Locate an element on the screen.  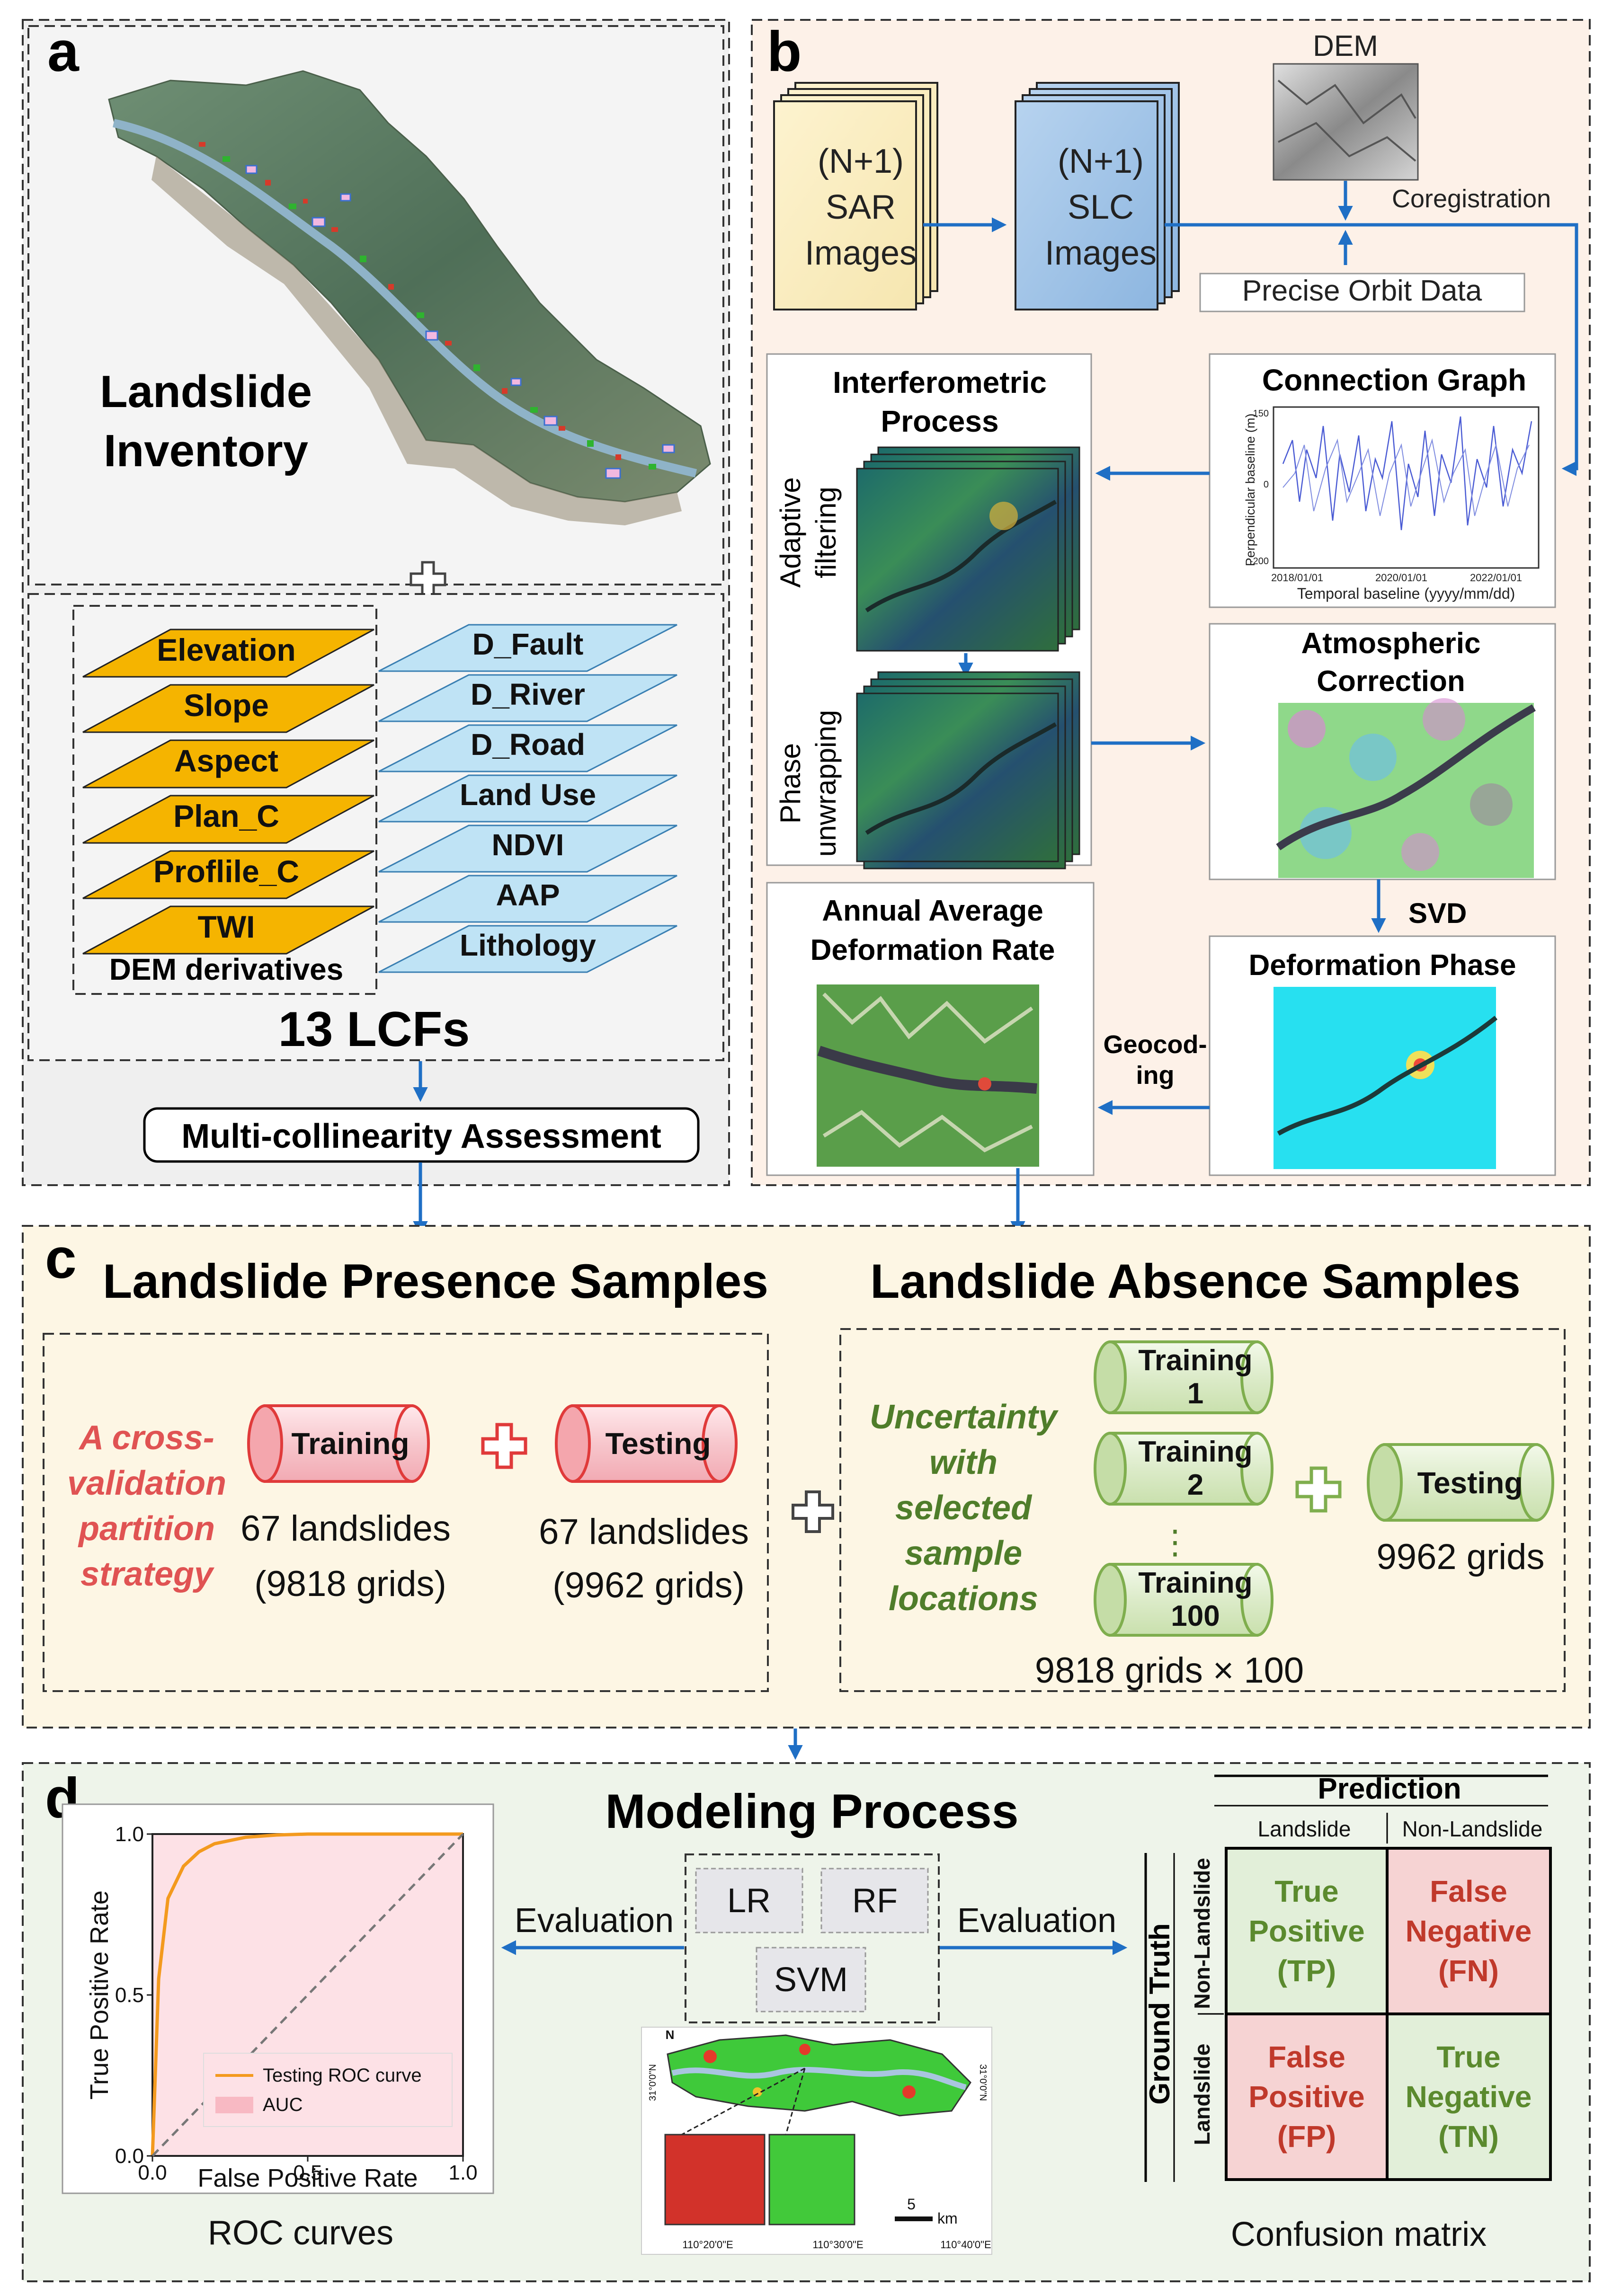
annual-rate-image is located at coordinates (928, 1075).